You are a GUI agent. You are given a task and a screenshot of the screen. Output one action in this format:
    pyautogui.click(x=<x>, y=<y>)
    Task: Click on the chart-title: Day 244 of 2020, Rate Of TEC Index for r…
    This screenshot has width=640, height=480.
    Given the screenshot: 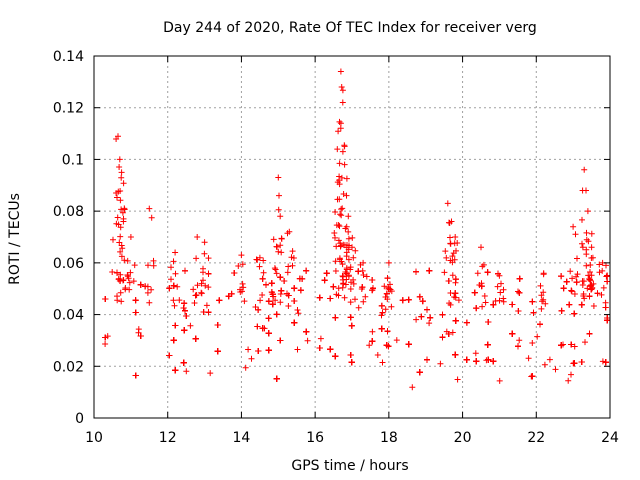 What is the action you would take?
    pyautogui.click(x=350, y=28)
    